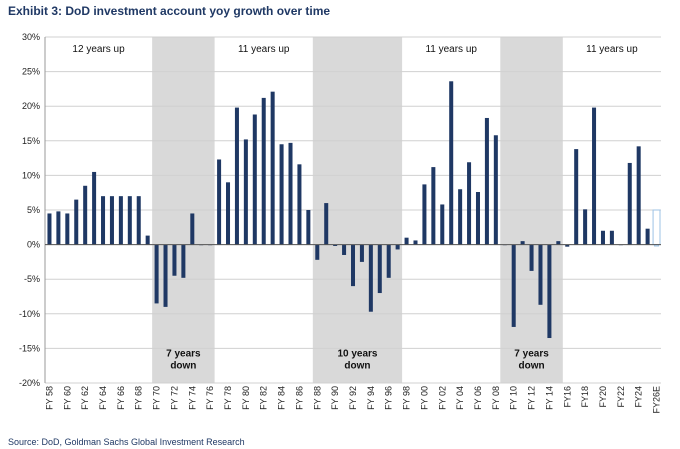 This screenshot has height=449, width=680. I want to click on x-tick-label: FY 92, so click(353, 398).